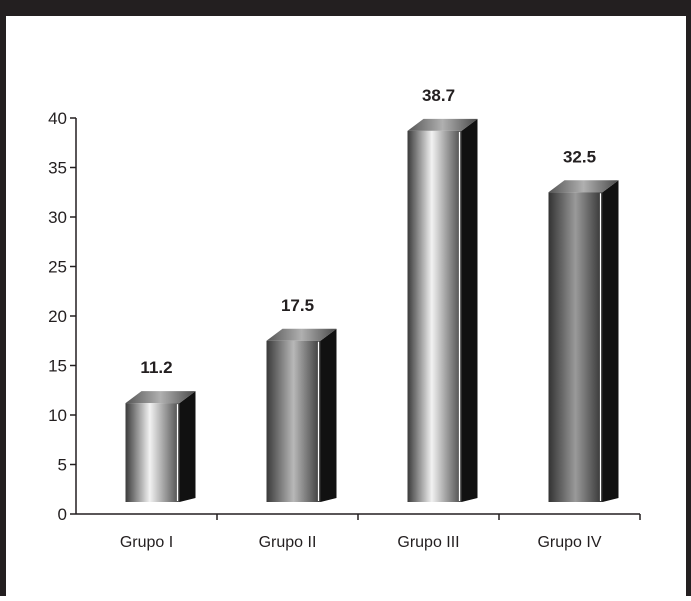 The width and height of the screenshot is (691, 601). Describe the element at coordinates (569, 542) in the screenshot. I see `x-tick-label: Grupo IV` at that location.